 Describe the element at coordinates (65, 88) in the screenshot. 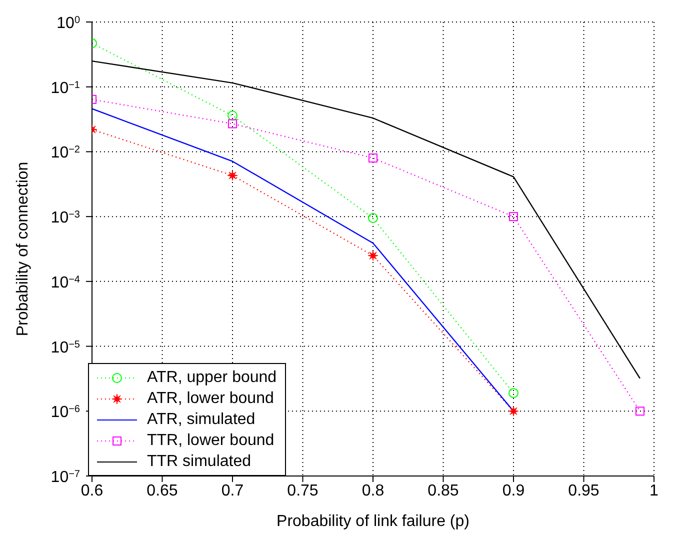

I see `y-tick-label: 10$^{−1}$` at that location.